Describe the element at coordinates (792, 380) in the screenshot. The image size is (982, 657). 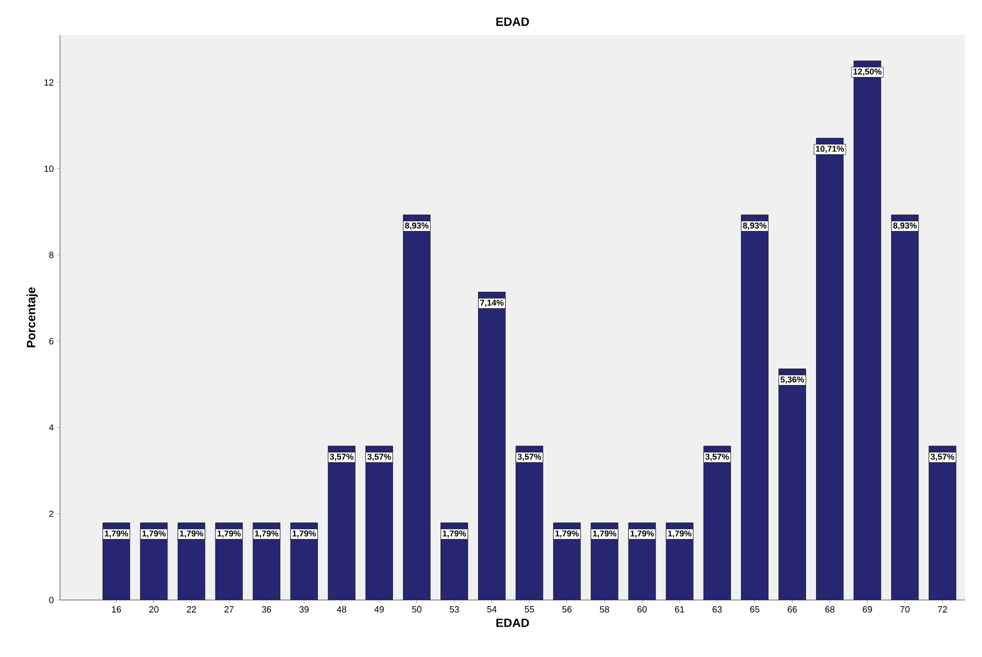
I see `data-label: 5,36%` at that location.